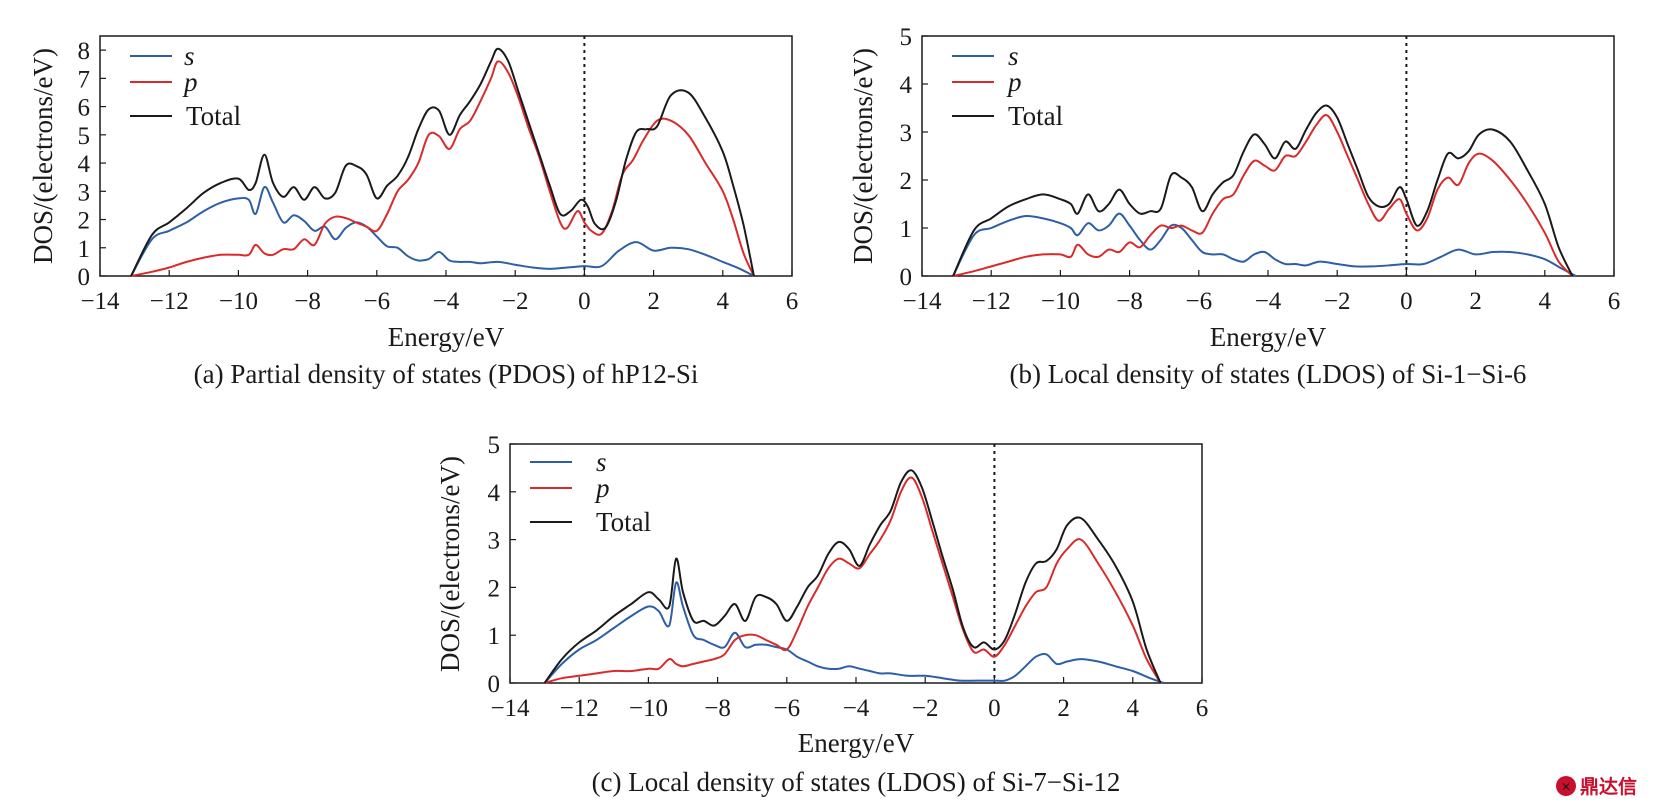  I want to click on panel-a-x-tick-label: −2, so click(515, 301).